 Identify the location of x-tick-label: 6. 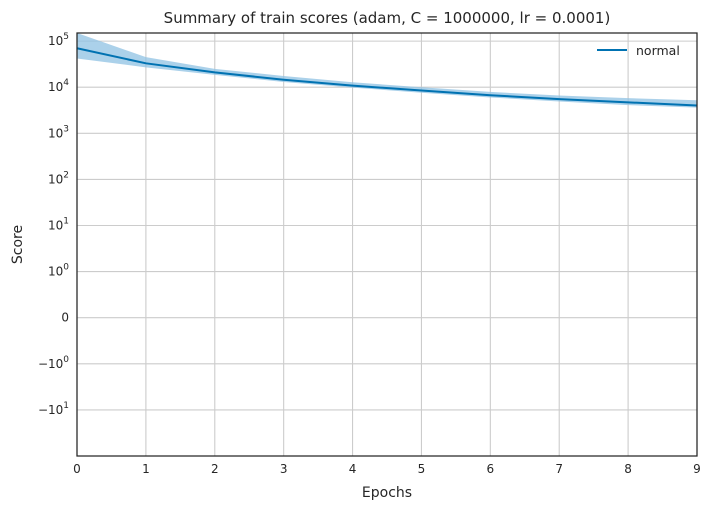
(491, 469).